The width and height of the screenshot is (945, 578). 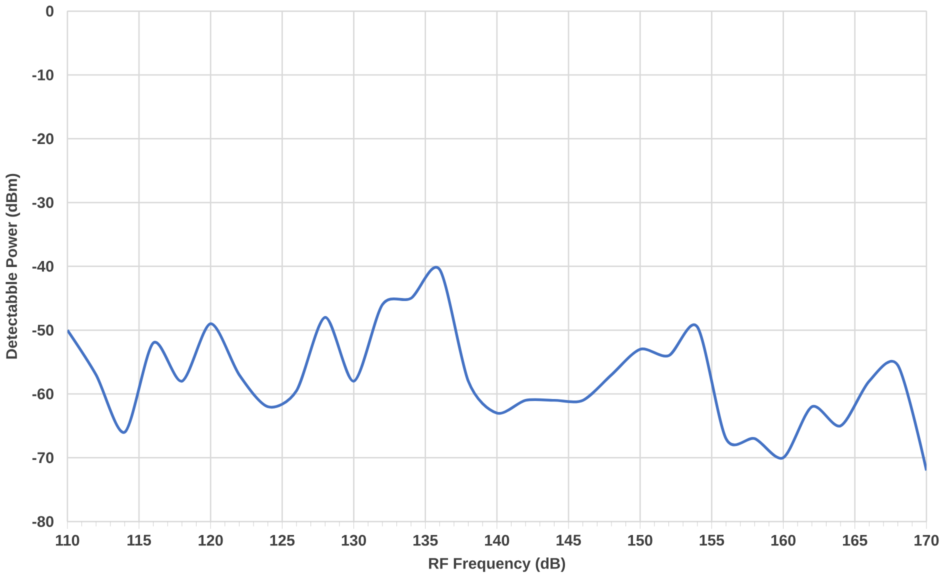 I want to click on x-tick-label: 155, so click(x=712, y=540).